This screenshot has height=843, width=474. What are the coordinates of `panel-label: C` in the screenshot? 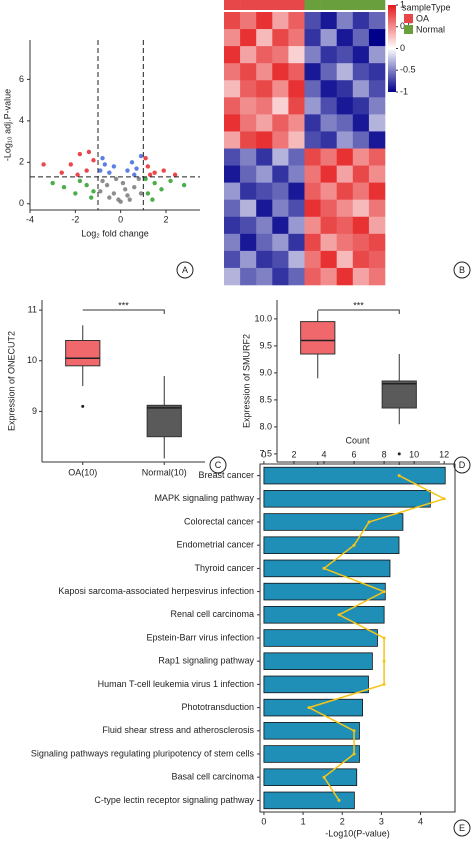 It's located at (218, 465).